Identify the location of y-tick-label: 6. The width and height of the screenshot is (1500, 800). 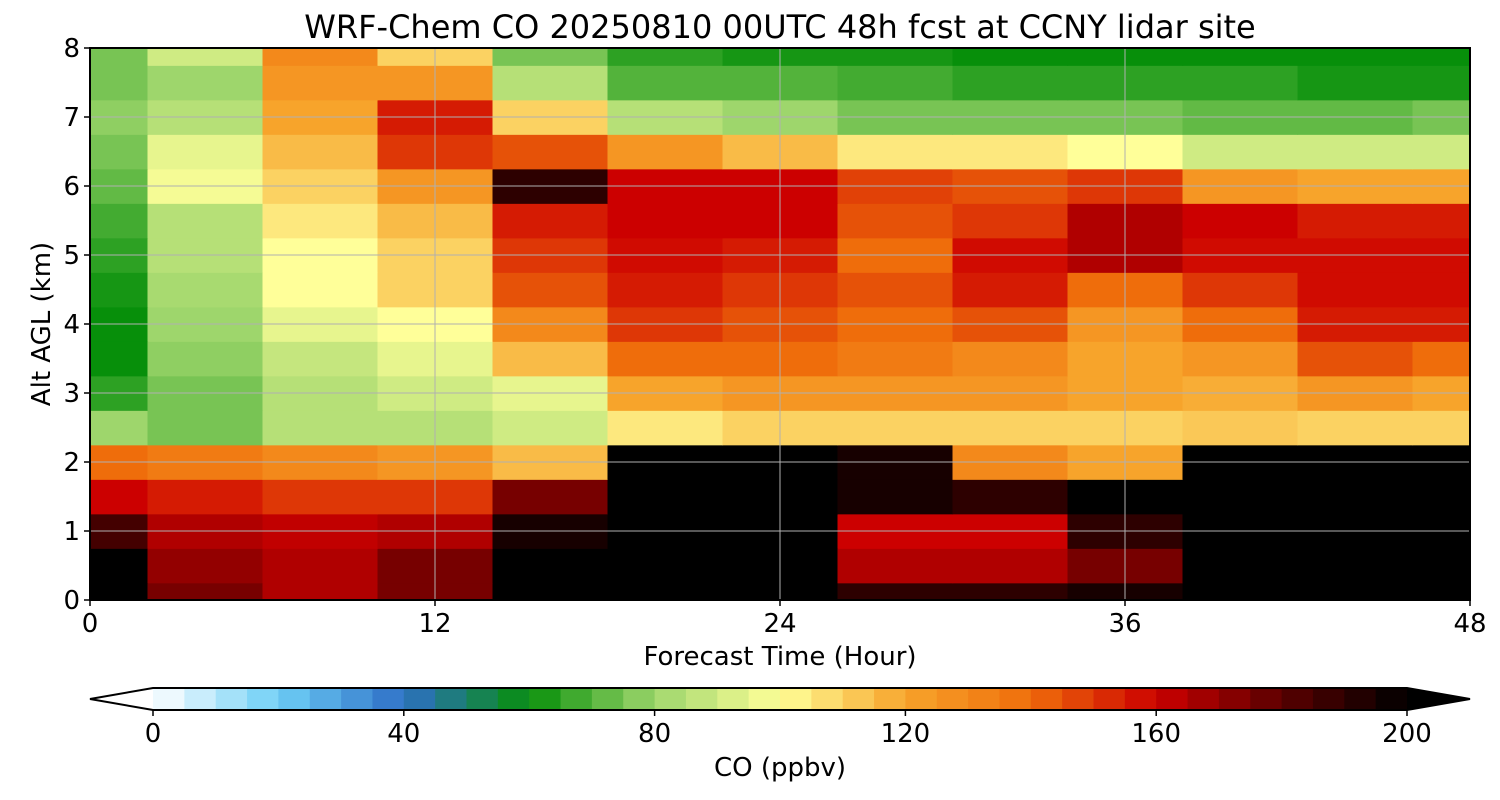
(71, 187).